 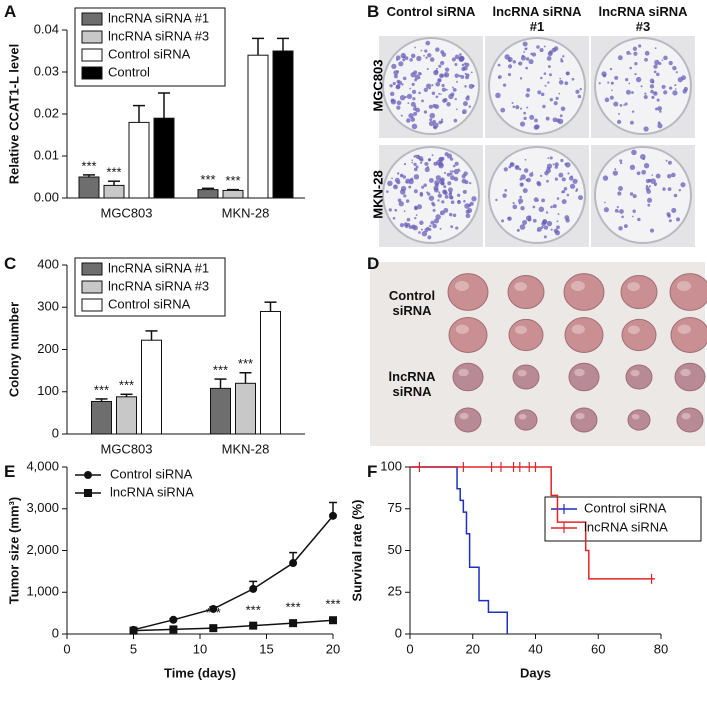 What do you see at coordinates (42, 549) in the screenshot?
I see `y-tick-label: 2,000` at bounding box center [42, 549].